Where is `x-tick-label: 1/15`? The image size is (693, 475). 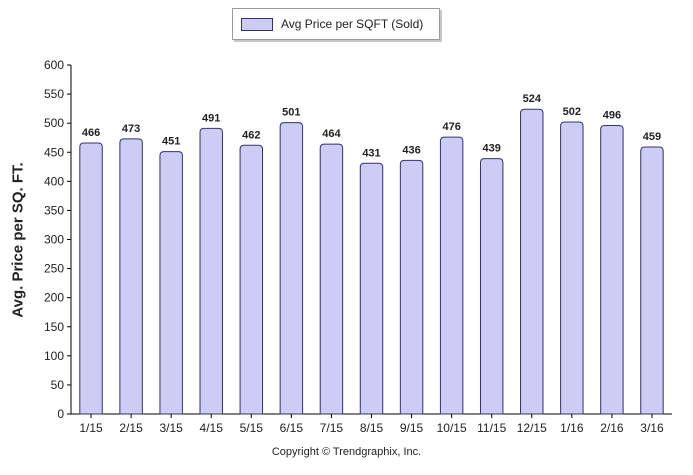
x-tick-label: 1/15 is located at coordinates (91, 428).